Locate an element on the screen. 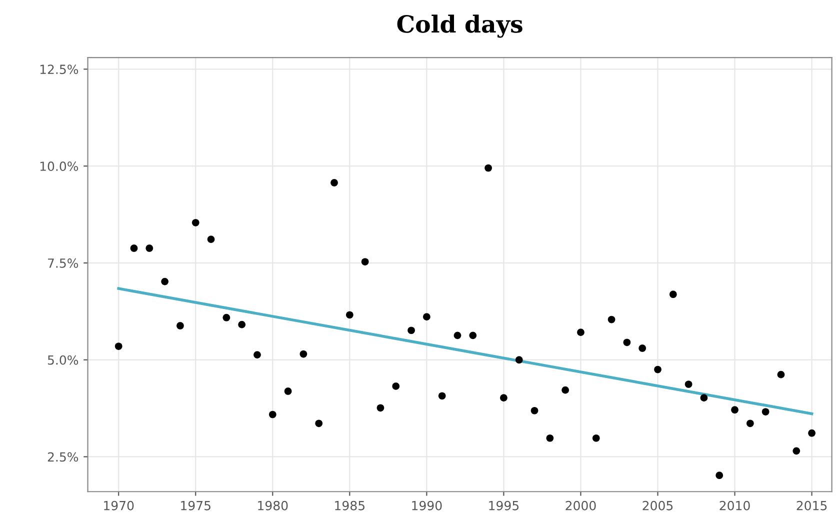 The image size is (836, 523). y-tick-label: 10.0% is located at coordinates (59, 166).